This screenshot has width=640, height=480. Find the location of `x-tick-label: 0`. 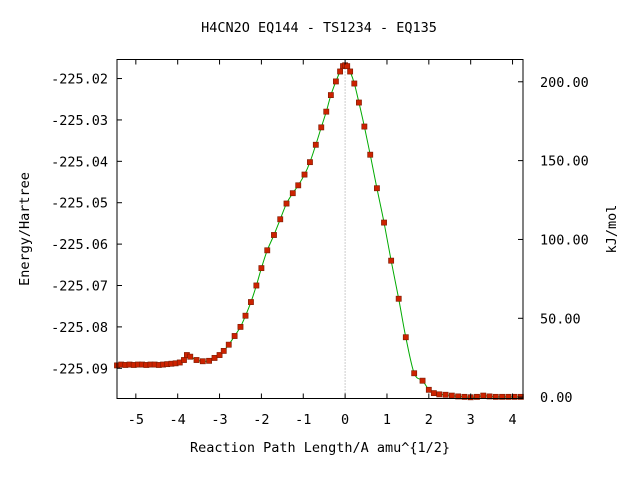

x-tick-label: 0 is located at coordinates (345, 420).